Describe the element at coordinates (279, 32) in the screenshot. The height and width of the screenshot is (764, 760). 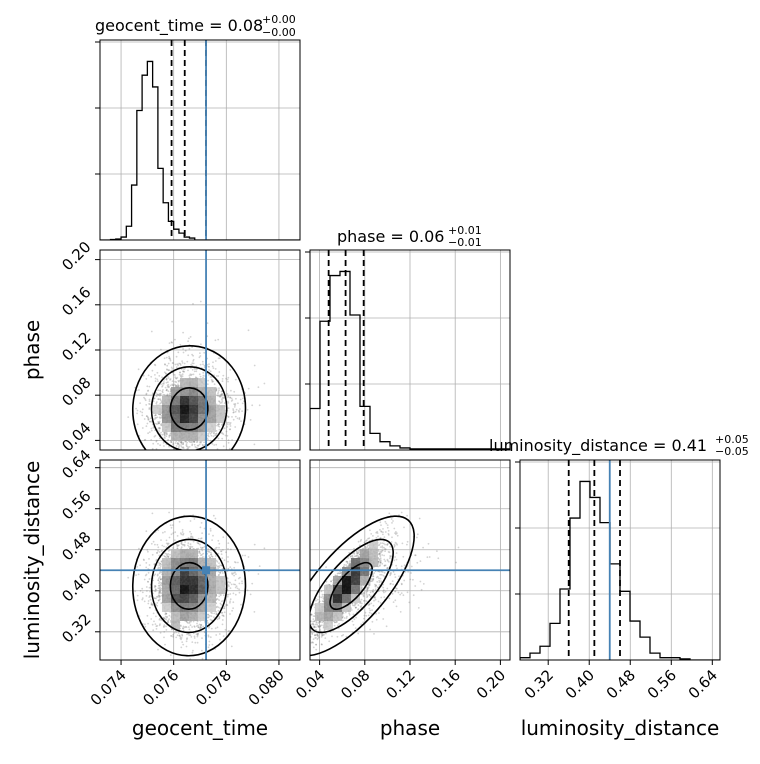
I see `title-geocent-time-sub: −0.00` at that location.